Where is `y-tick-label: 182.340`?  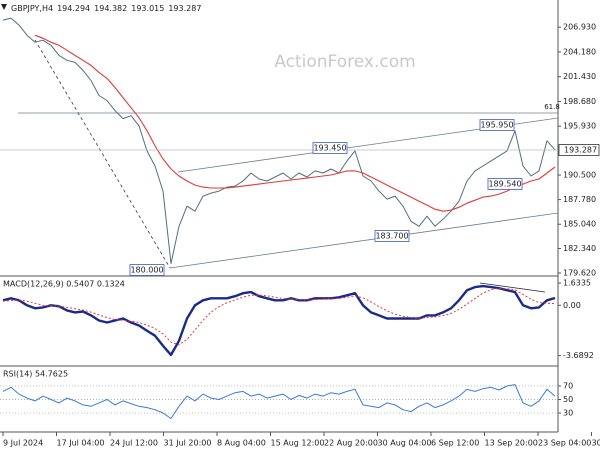 y-tick-label: 182.340 is located at coordinates (579, 248).